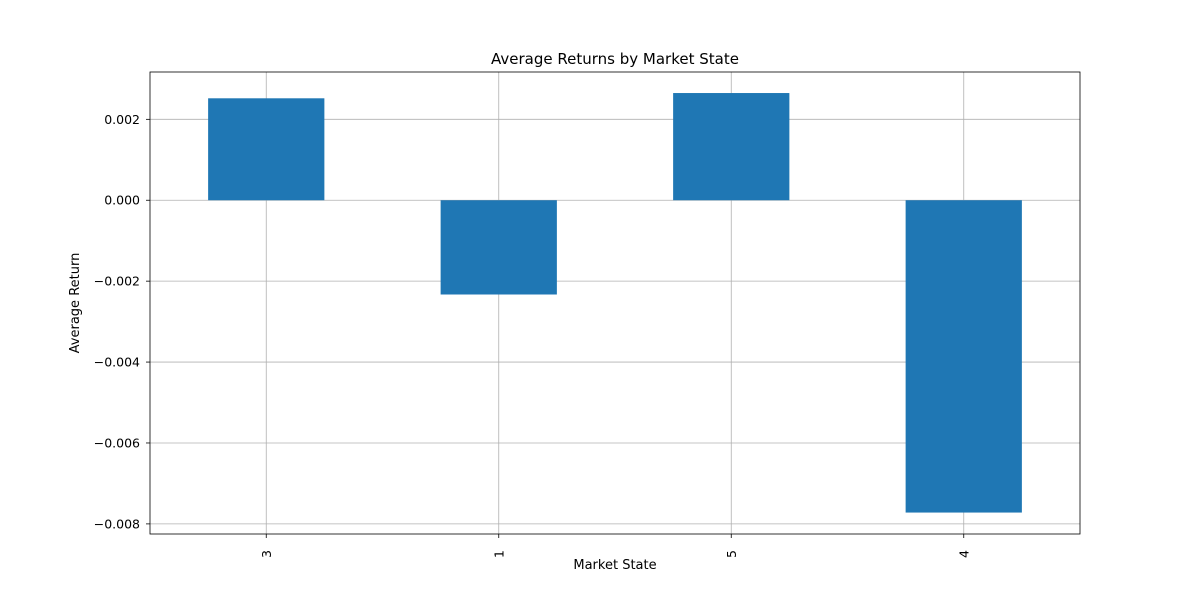  Describe the element at coordinates (615, 59) in the screenshot. I see `chart-title: Average Returns by Market State` at that location.